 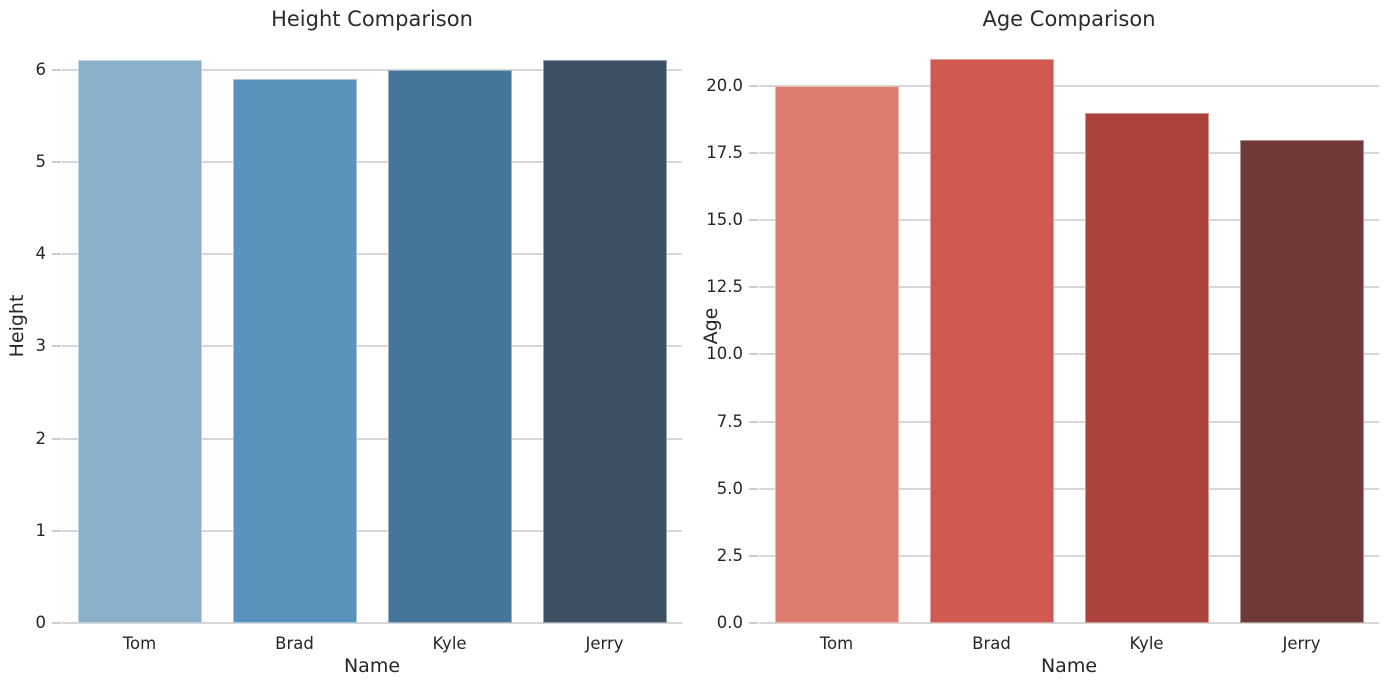 I want to click on y-tick-label: 2.5, so click(x=729, y=555).